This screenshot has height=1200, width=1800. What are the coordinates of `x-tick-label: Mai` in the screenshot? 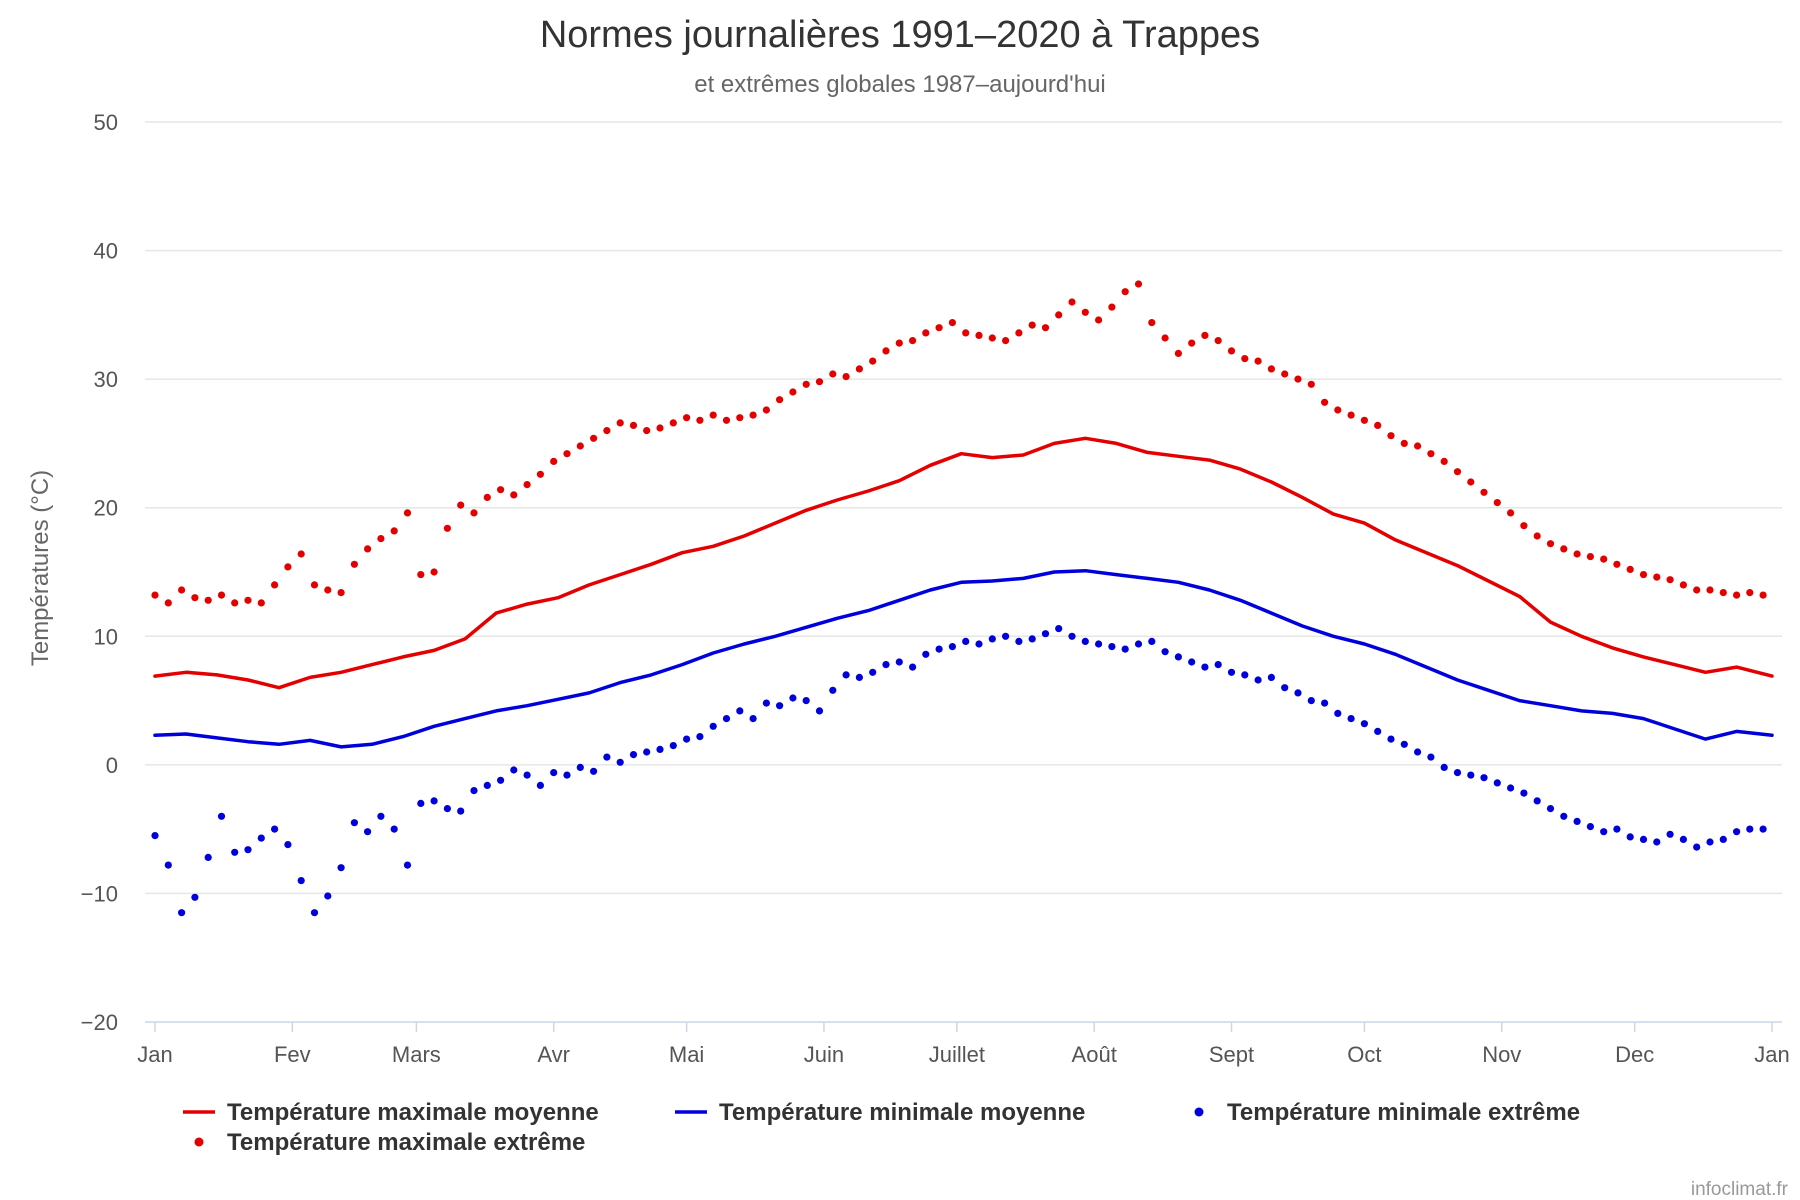 It's located at (686, 1054).